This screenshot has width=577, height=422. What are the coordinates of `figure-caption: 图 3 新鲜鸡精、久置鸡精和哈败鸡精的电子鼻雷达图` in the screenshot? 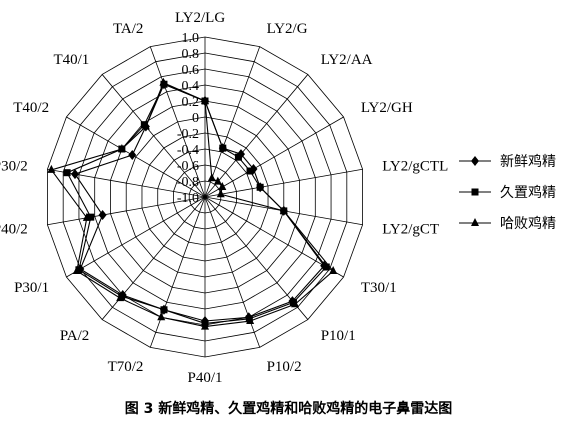 It's located at (288, 409).